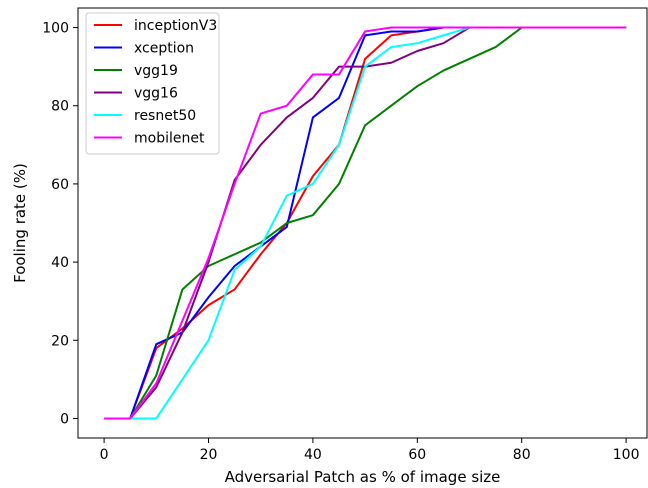 The image size is (648, 488). Describe the element at coordinates (626, 455) in the screenshot. I see `x-tick-label: 100` at that location.